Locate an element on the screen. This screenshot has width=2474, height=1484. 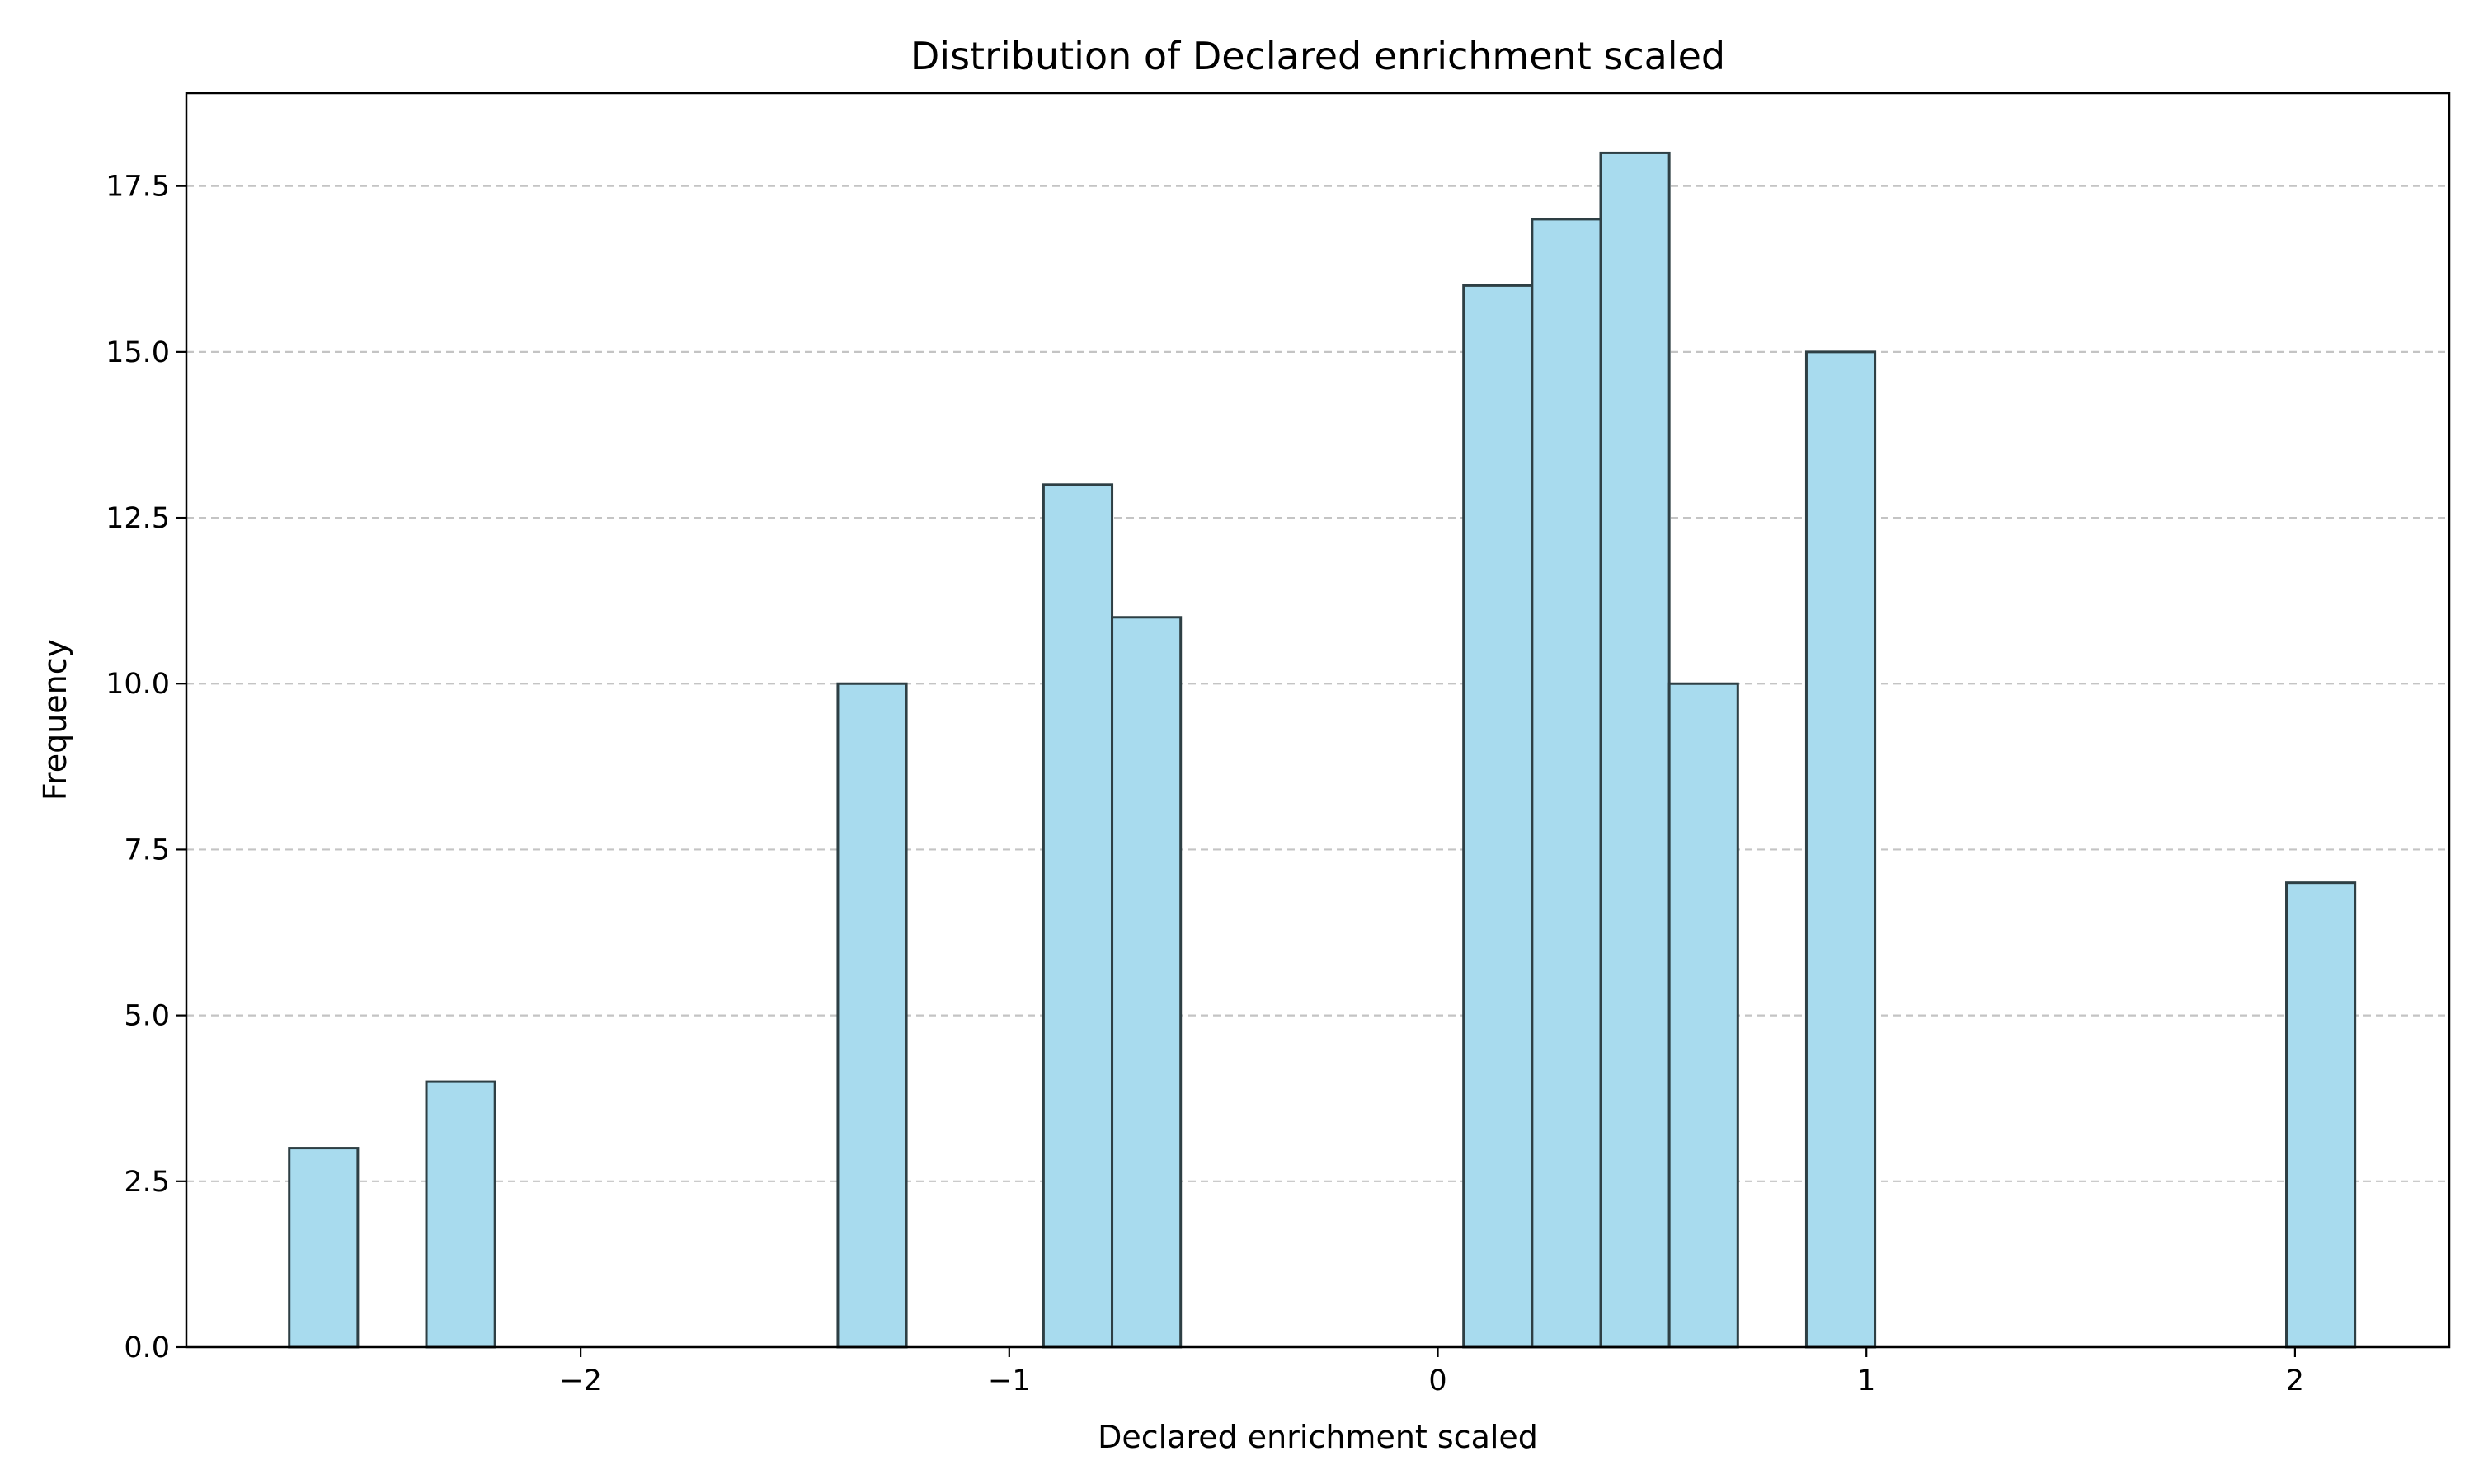
x-axis-ticks: −2 −1 0 1 2 is located at coordinates (1431, 1372).